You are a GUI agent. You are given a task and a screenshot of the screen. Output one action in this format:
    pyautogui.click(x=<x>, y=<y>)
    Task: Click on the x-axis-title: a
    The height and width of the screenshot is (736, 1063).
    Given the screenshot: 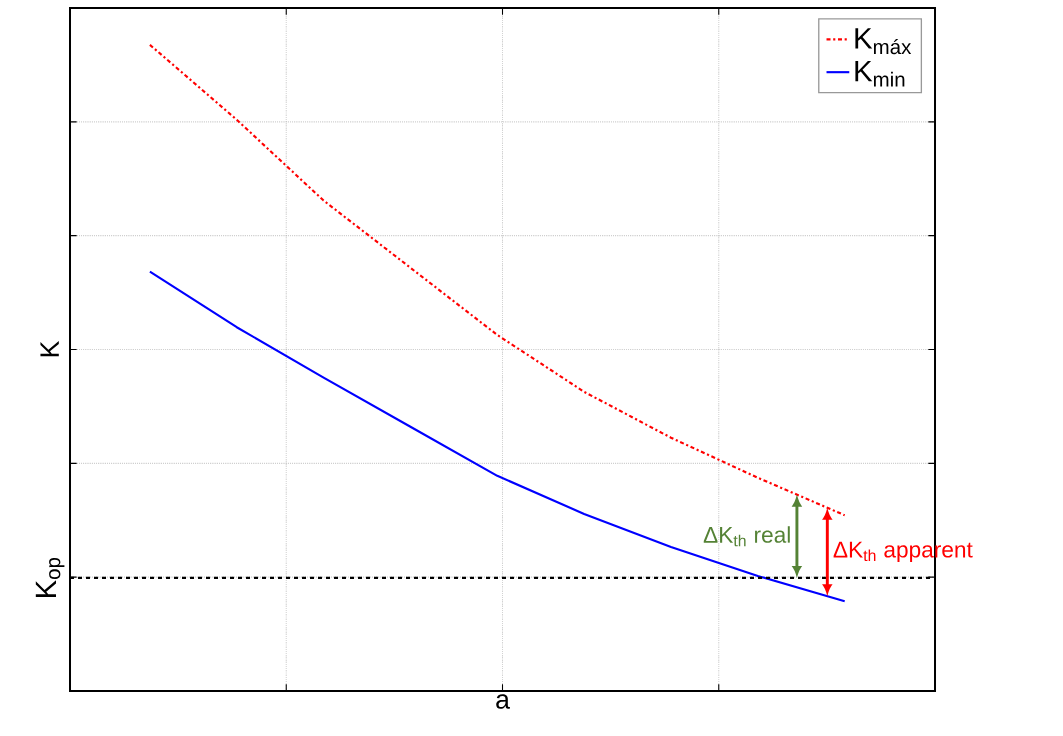 What is the action you would take?
    pyautogui.click(x=503, y=701)
    